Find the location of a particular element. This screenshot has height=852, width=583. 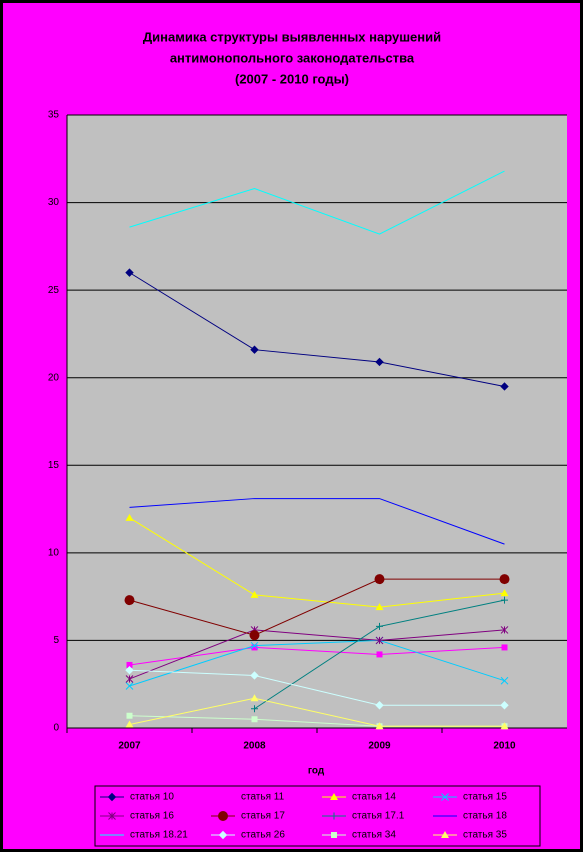

chart-title: Динамика структуры выявленных нарушений is located at coordinates (292, 36).